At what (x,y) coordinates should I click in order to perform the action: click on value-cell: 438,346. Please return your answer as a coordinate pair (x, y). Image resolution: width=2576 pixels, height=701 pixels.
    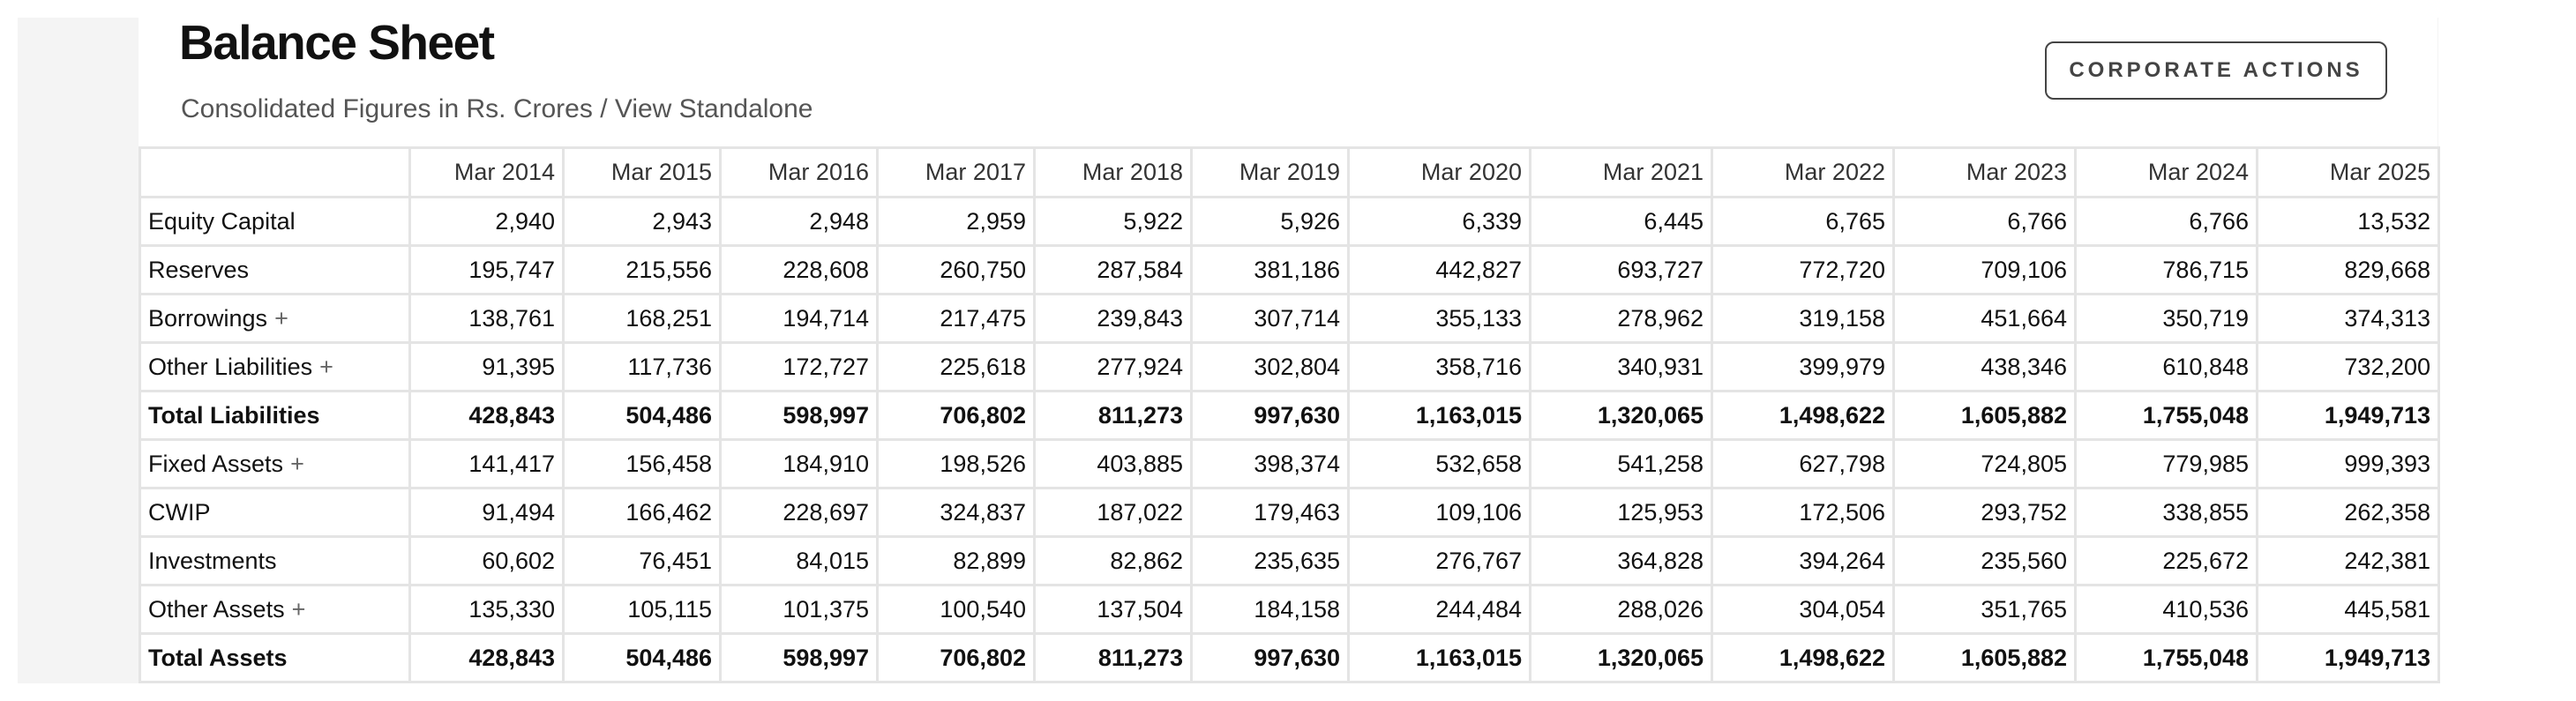
    Looking at the image, I should click on (1985, 366).